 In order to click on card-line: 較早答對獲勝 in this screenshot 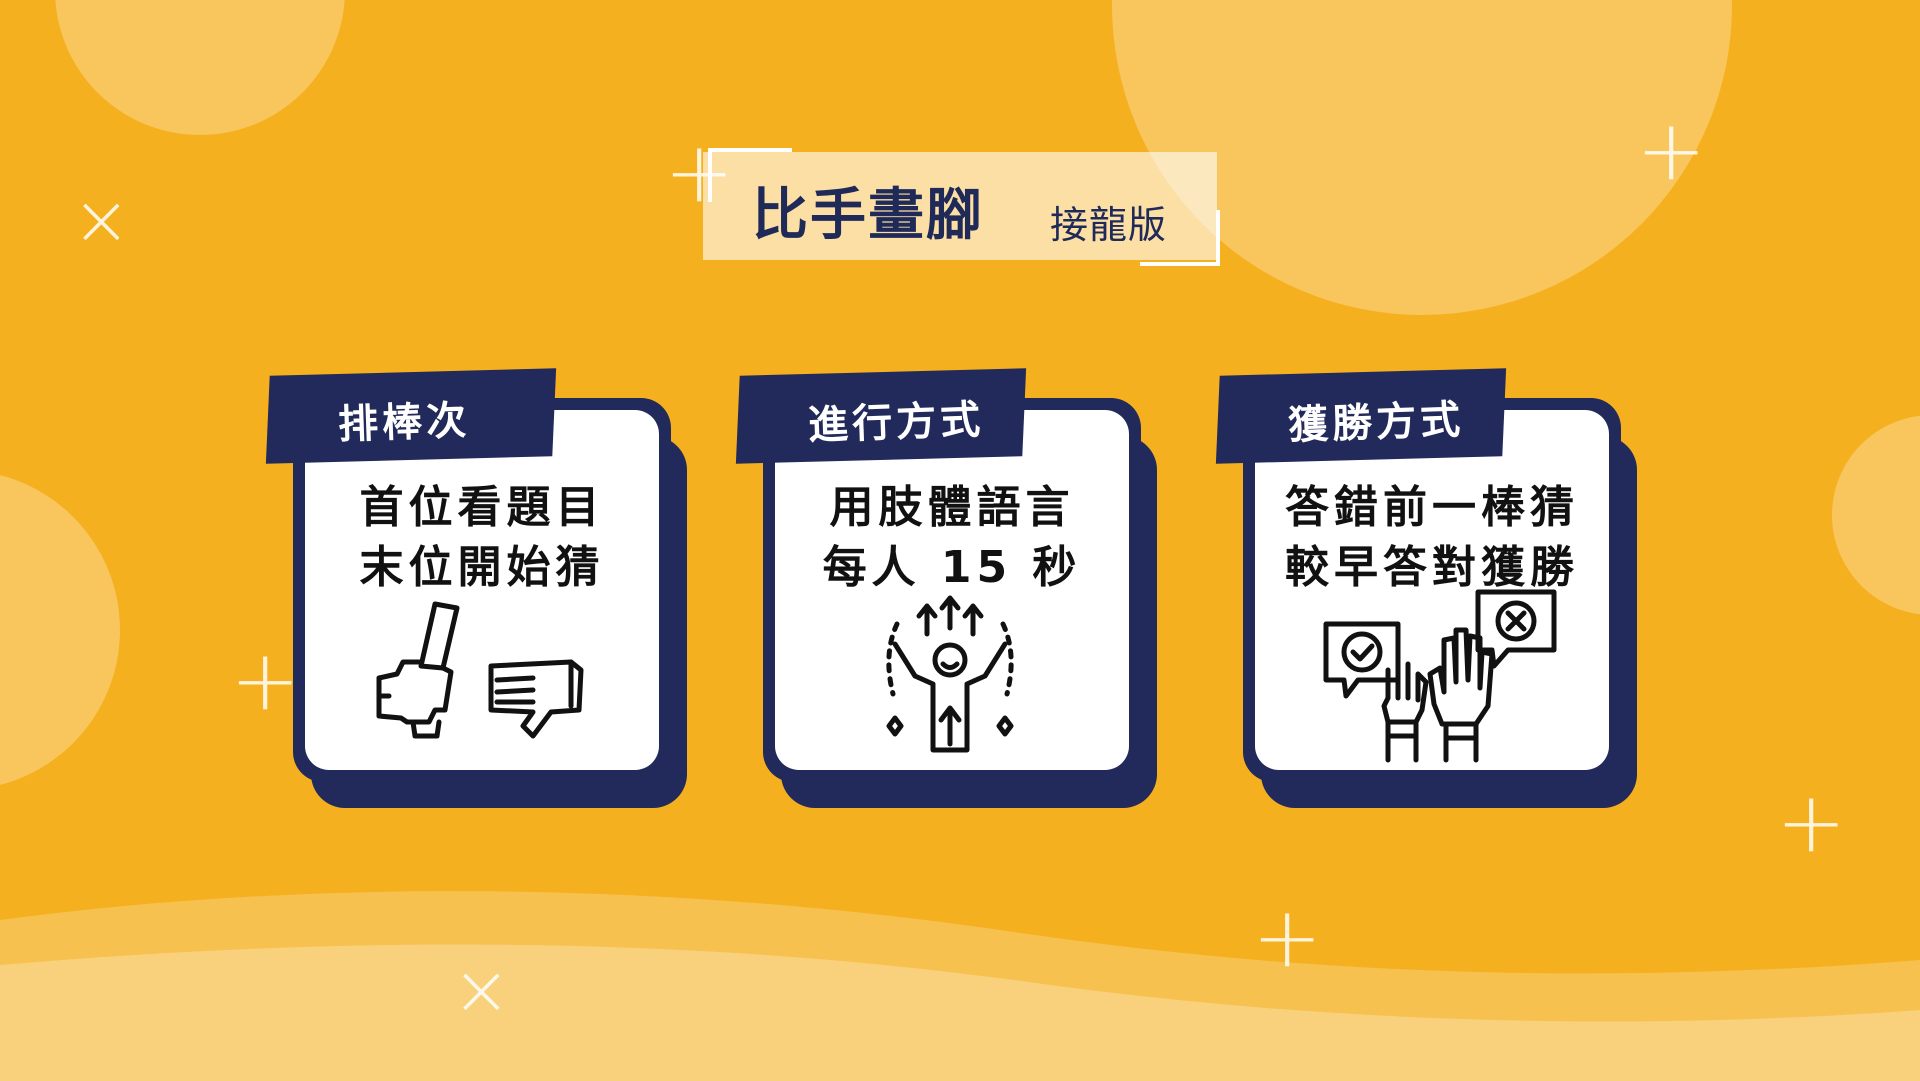, I will do `click(1432, 567)`.